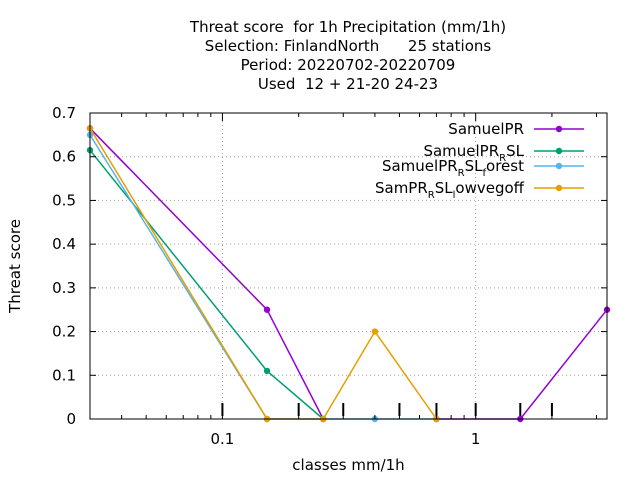  I want to click on legend-text-part: l, so click(454, 195).